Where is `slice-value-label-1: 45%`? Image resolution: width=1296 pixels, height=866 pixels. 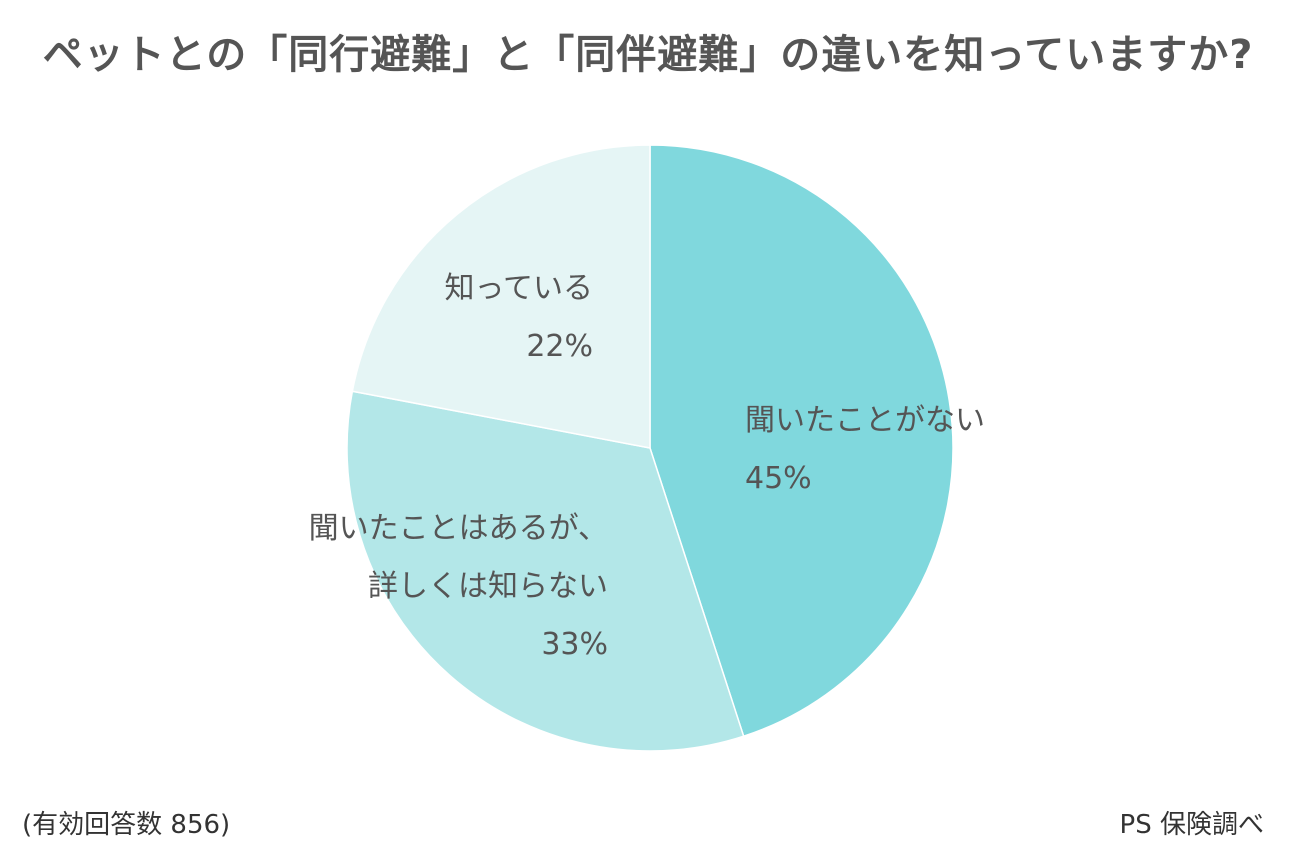 slice-value-label-1: 45% is located at coordinates (778, 478).